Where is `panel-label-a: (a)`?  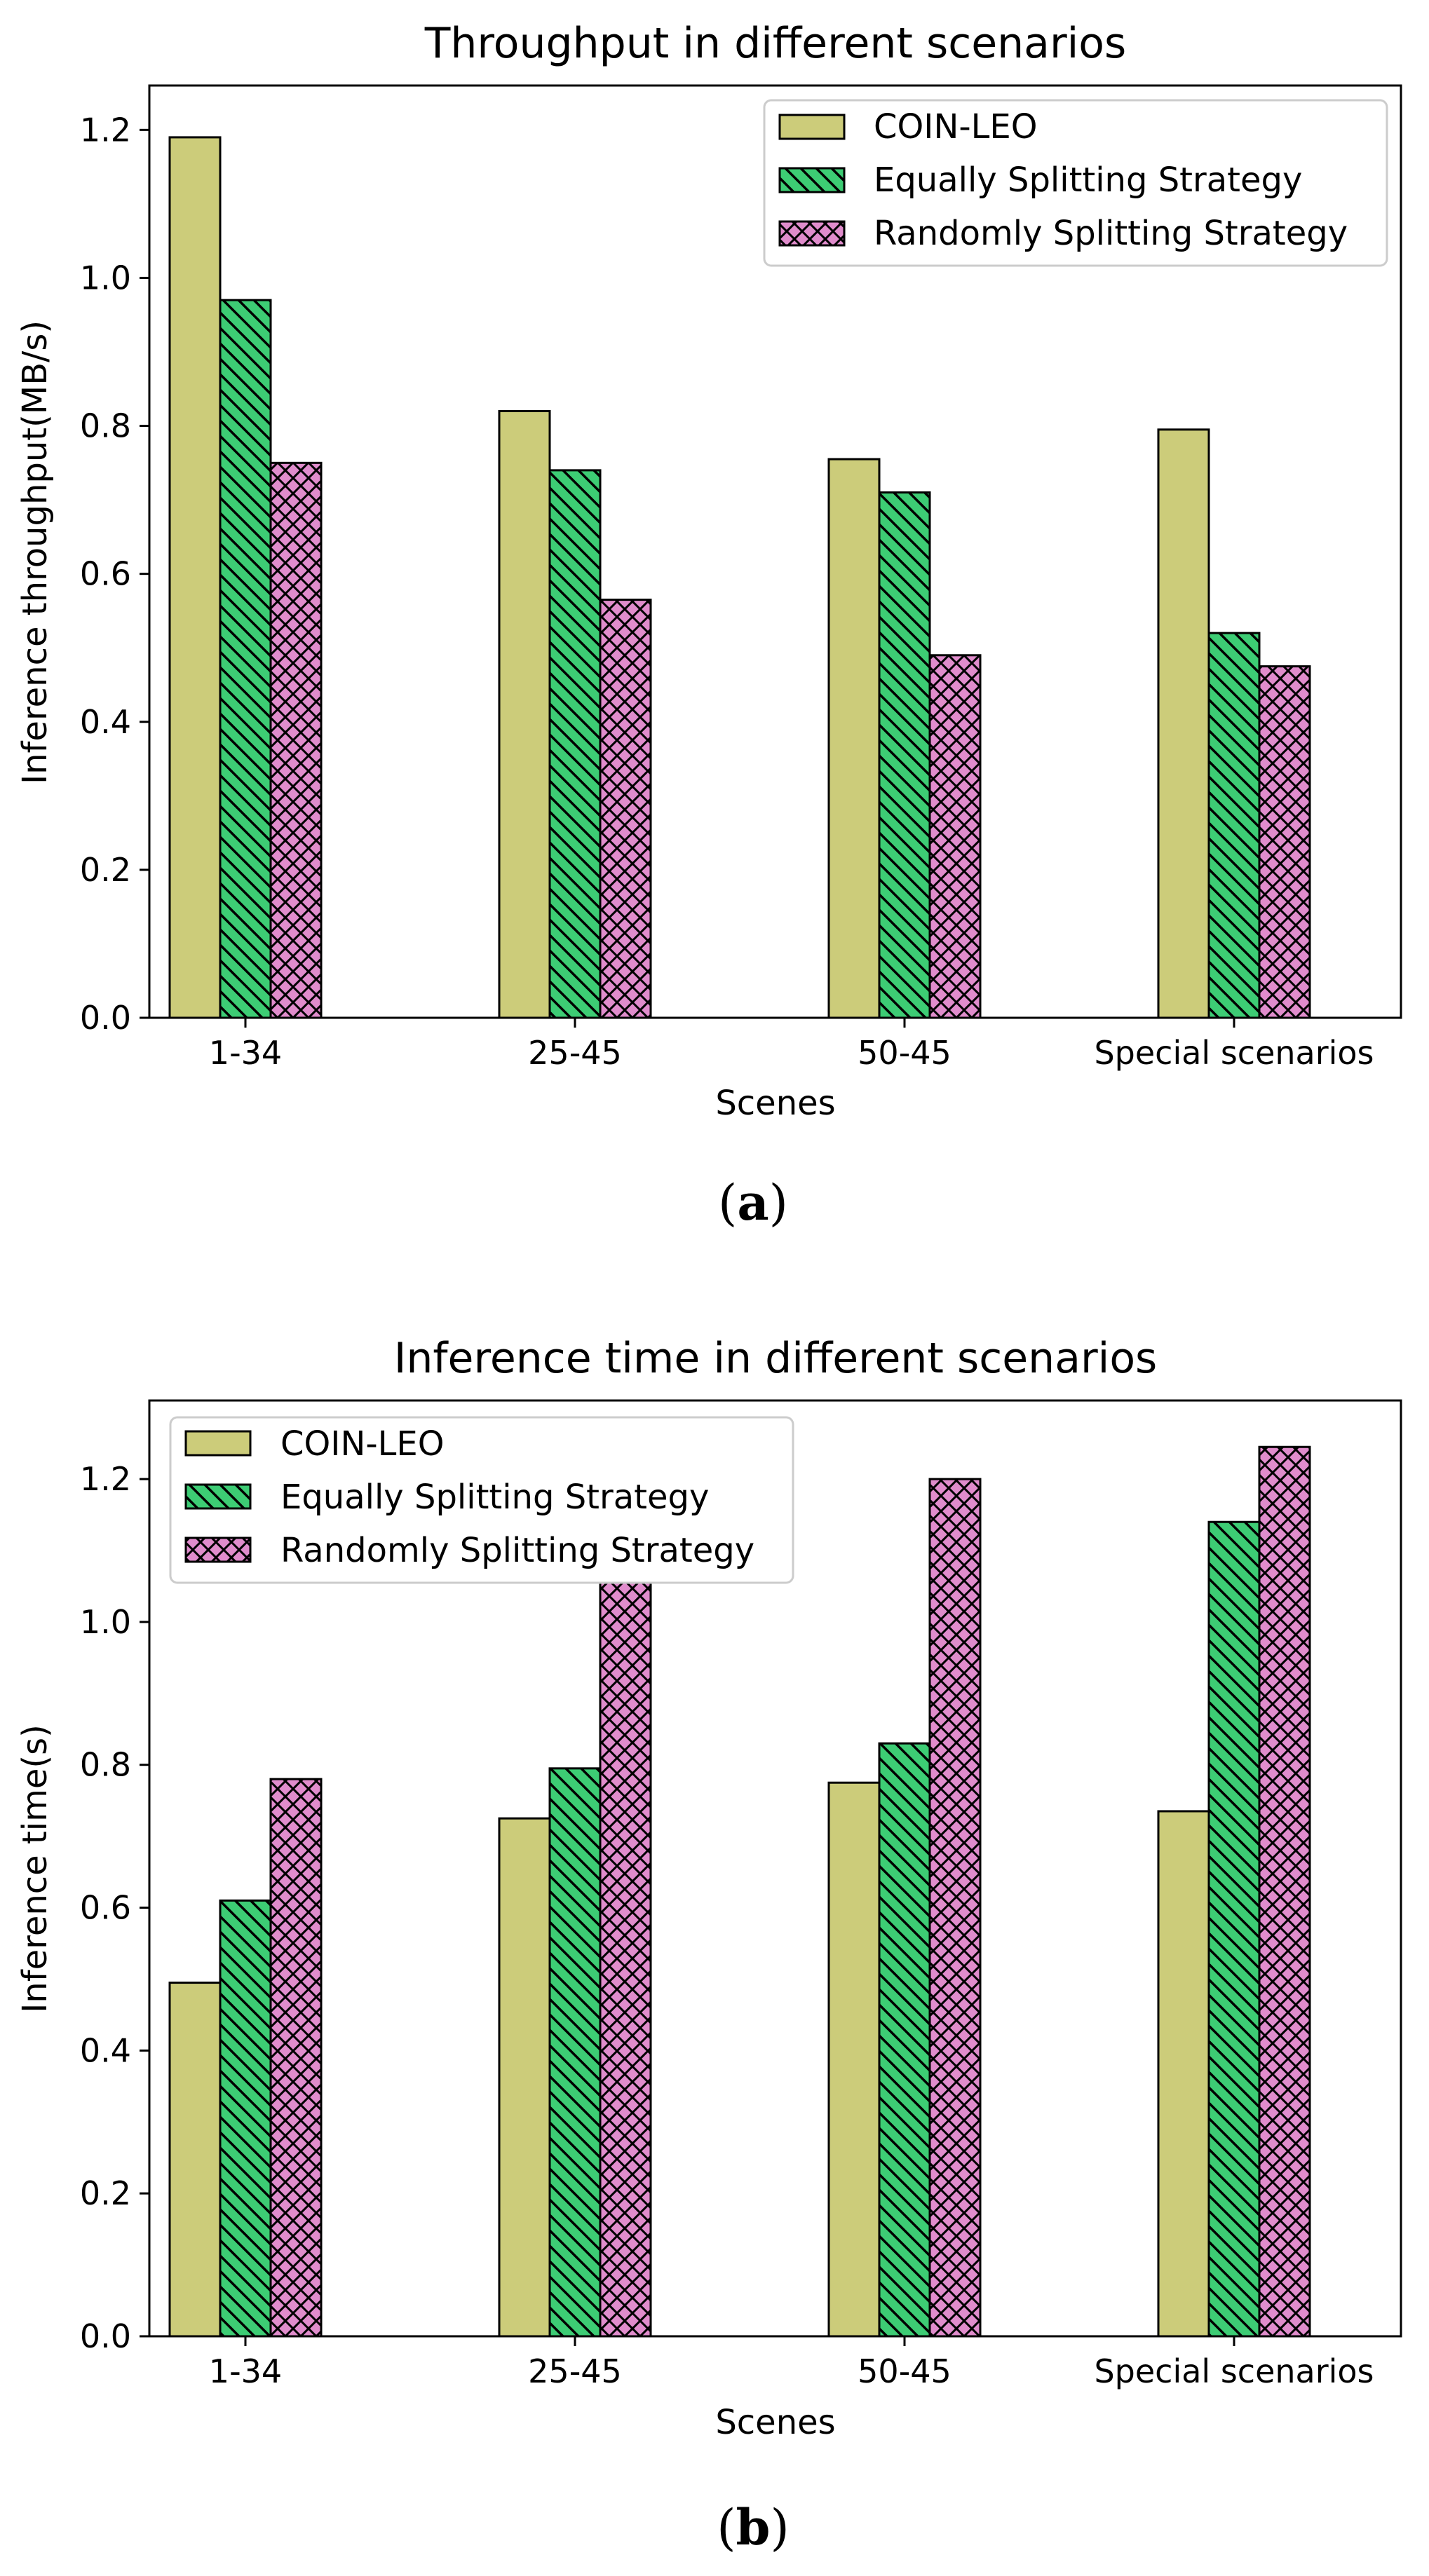
panel-label-a: (a) is located at coordinates (753, 1202).